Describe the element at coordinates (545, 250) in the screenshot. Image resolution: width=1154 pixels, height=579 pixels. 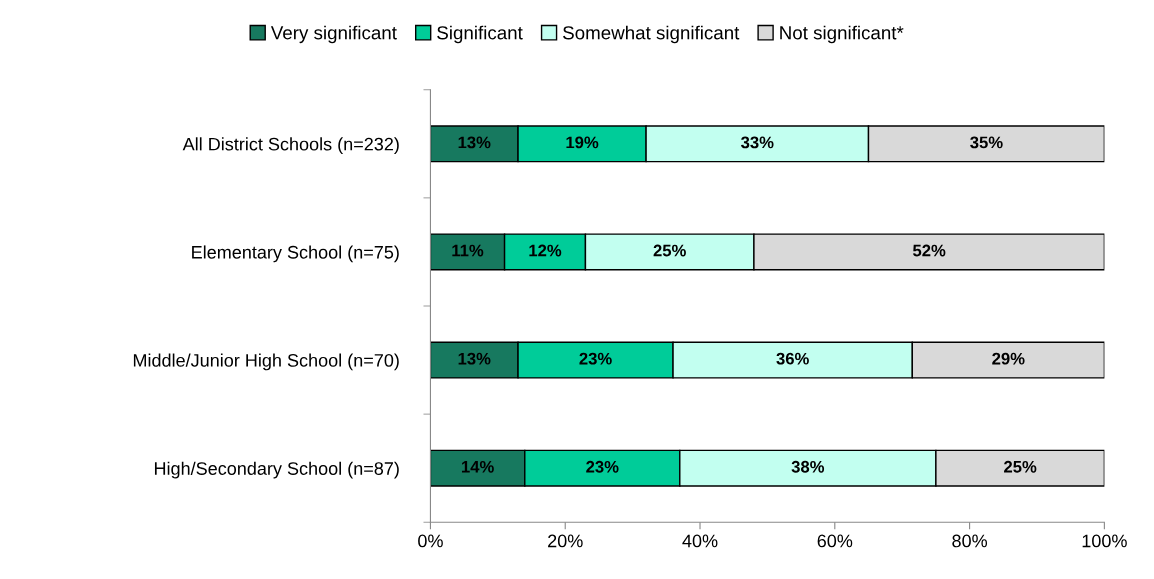
I see `data-label: 12%` at that location.